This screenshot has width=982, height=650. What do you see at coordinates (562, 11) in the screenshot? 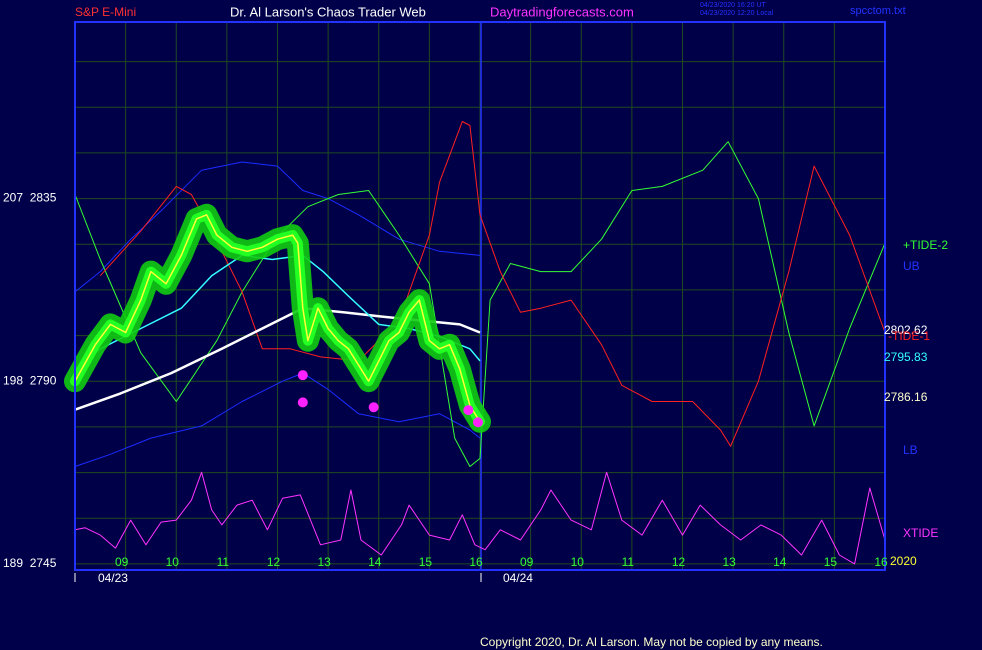
I see `site: Daytradingforecasts.com` at bounding box center [562, 11].